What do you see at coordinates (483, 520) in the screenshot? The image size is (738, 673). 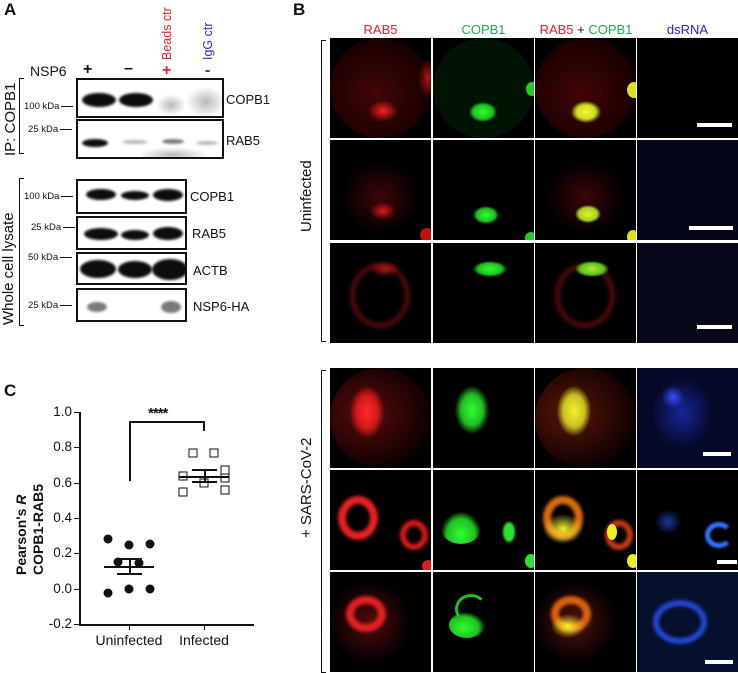 I see `micrograph-infected-r2-copb1` at bounding box center [483, 520].